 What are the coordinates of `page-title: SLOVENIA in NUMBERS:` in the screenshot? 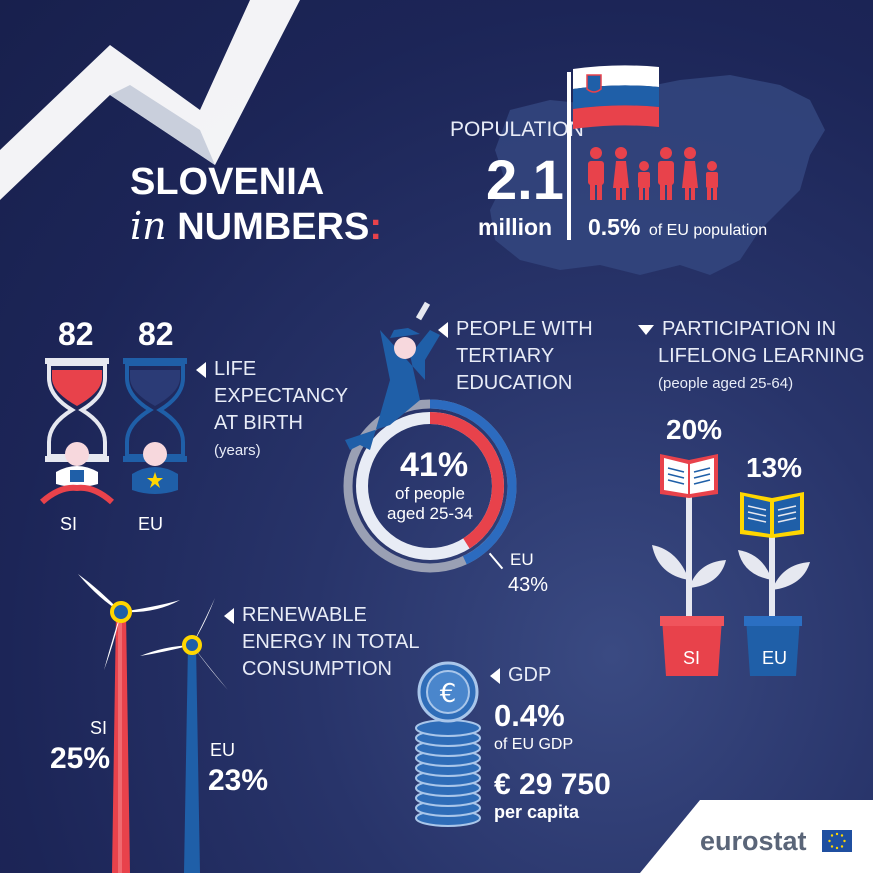 It's located at (256, 204).